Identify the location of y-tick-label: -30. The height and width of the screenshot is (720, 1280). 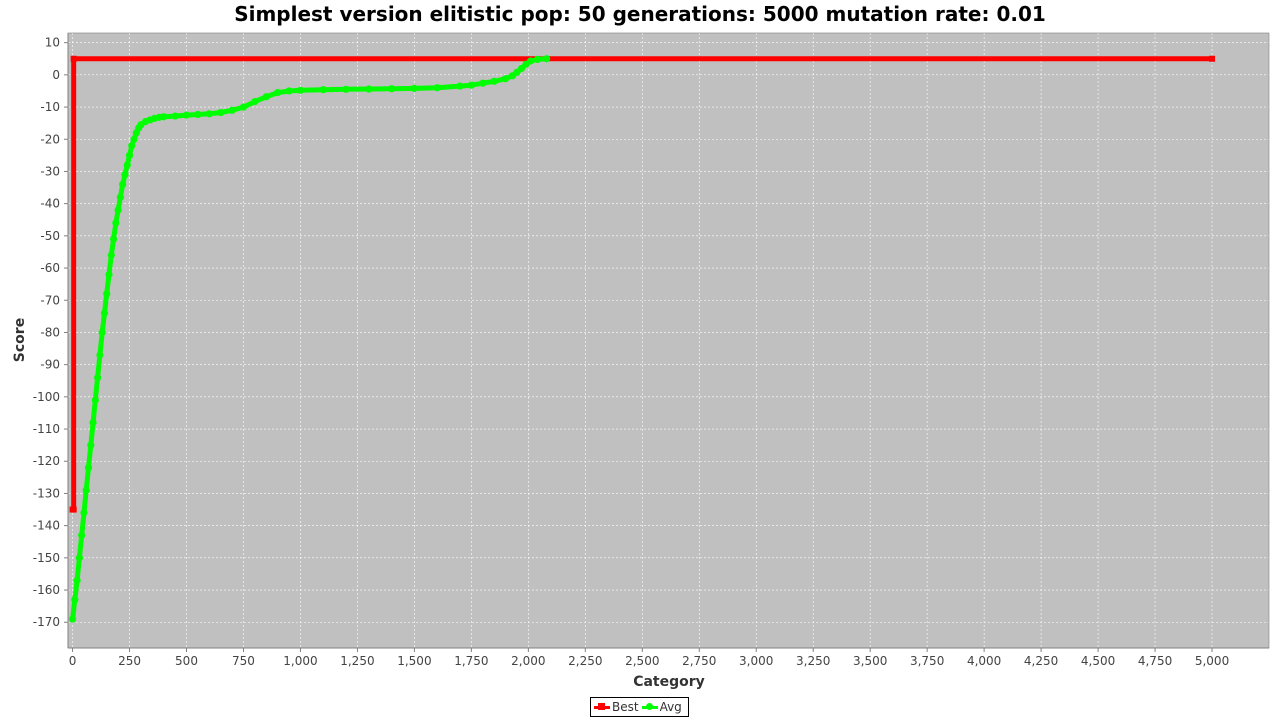
(50, 171).